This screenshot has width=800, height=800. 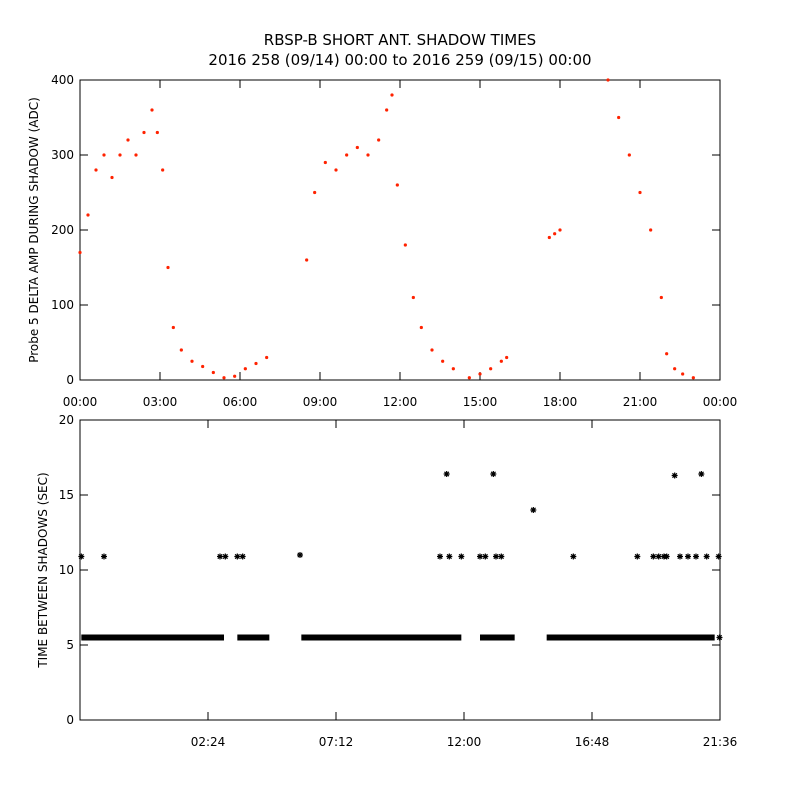 What do you see at coordinates (240, 402) in the screenshot?
I see `delta-amp-x-tick-label: 06:00` at bounding box center [240, 402].